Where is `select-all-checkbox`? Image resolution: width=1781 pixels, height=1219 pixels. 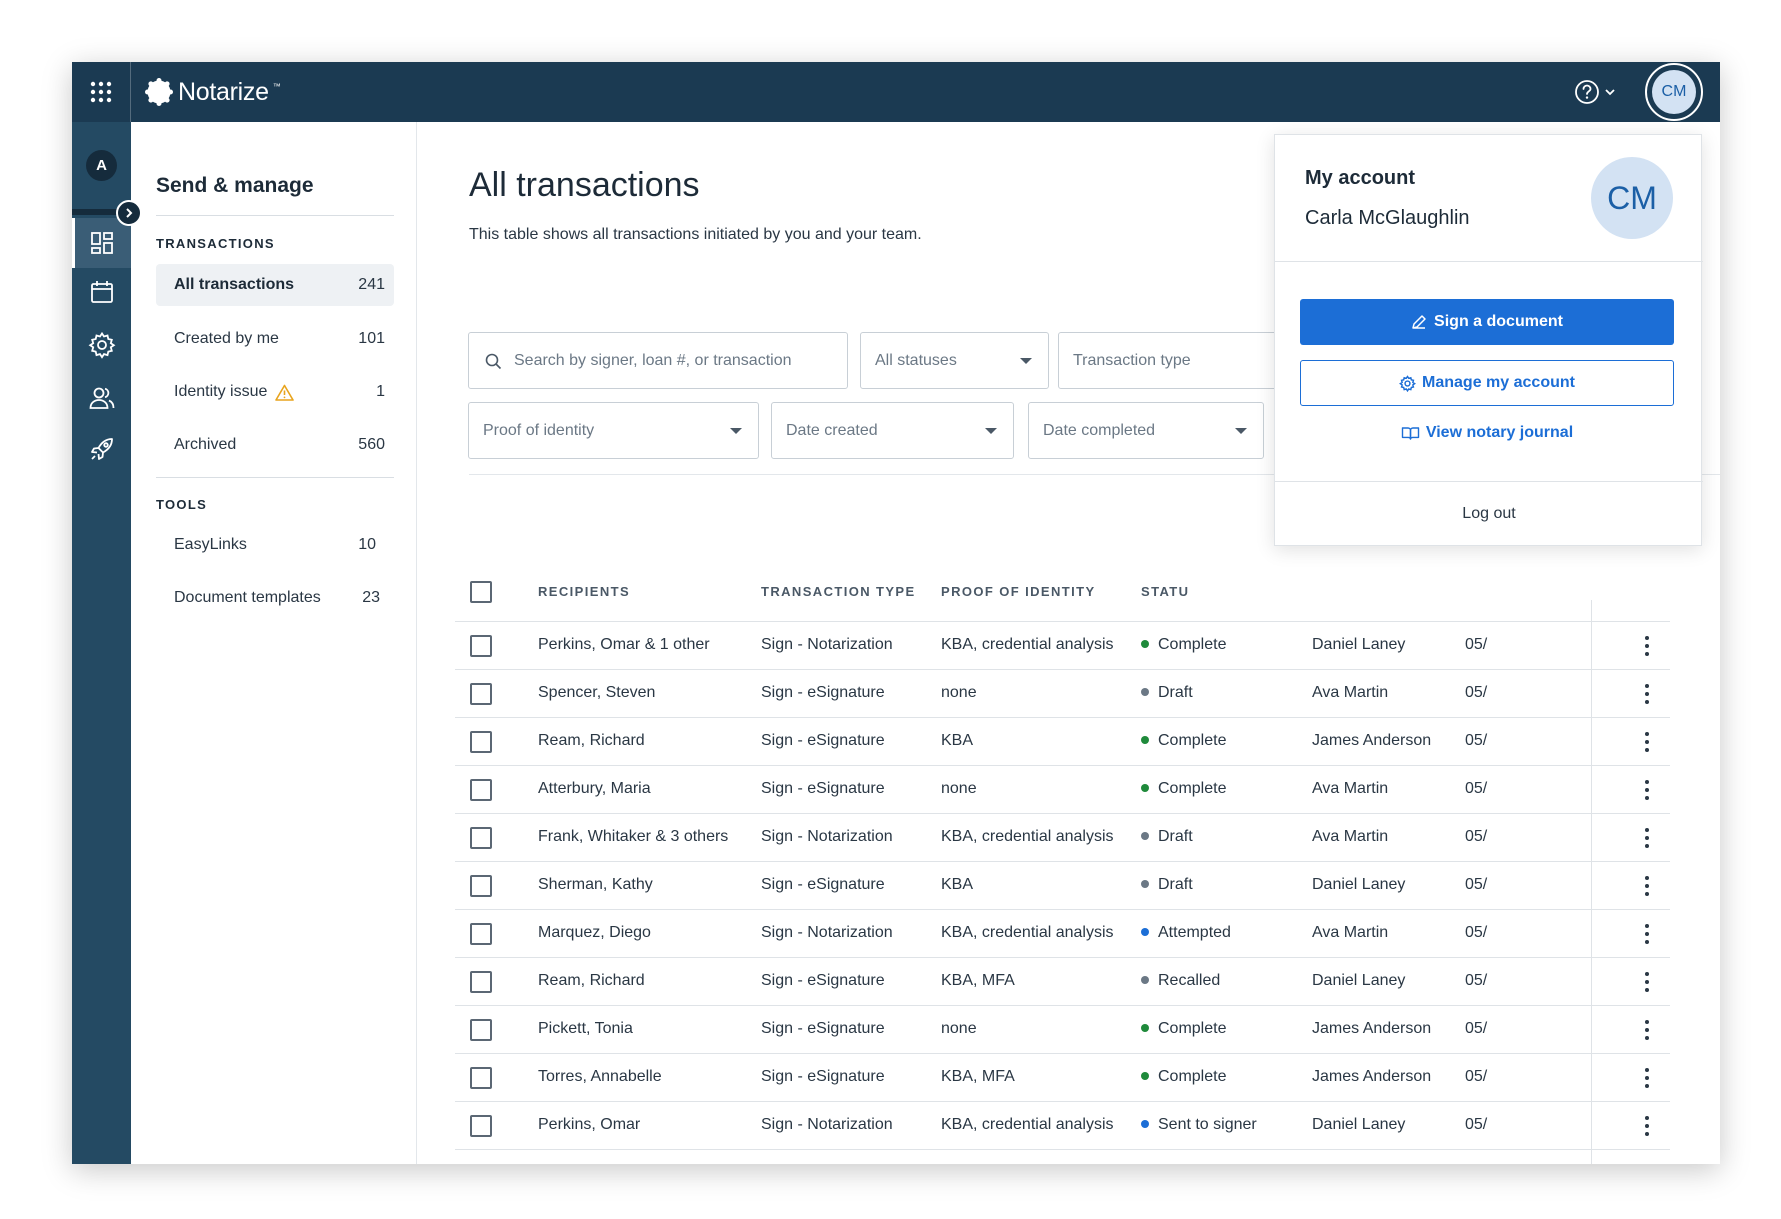
select-all-checkbox is located at coordinates (481, 592).